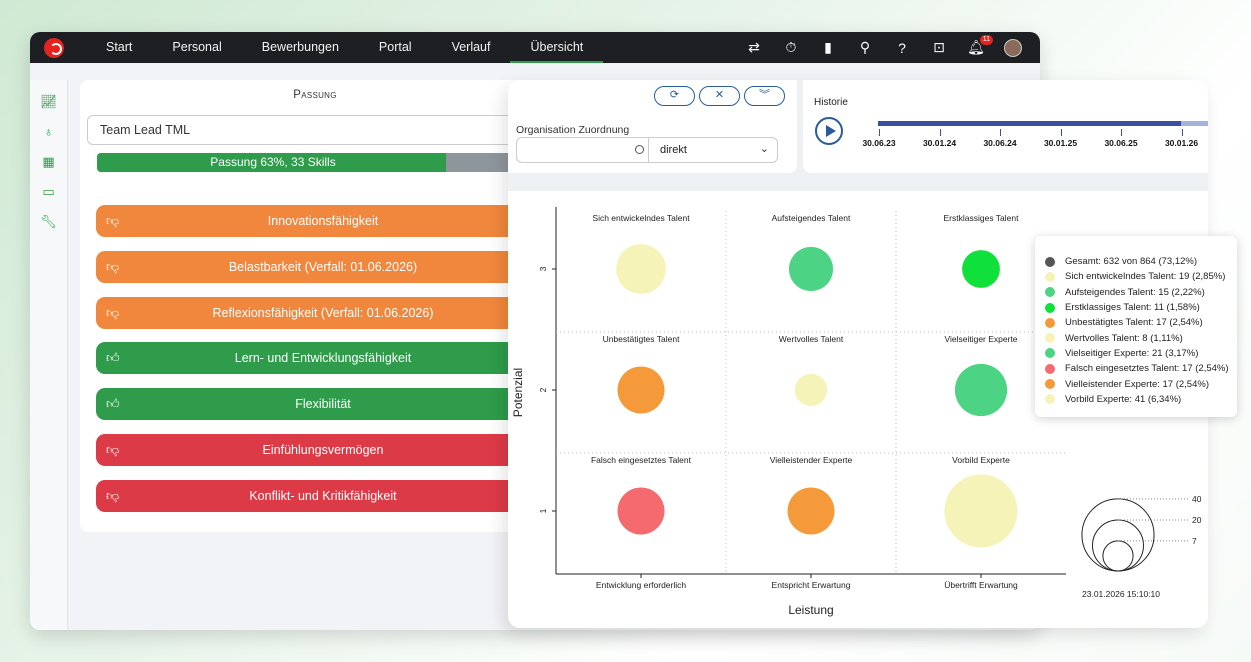  I want to click on y-axis-label: Potenzial, so click(518, 392).